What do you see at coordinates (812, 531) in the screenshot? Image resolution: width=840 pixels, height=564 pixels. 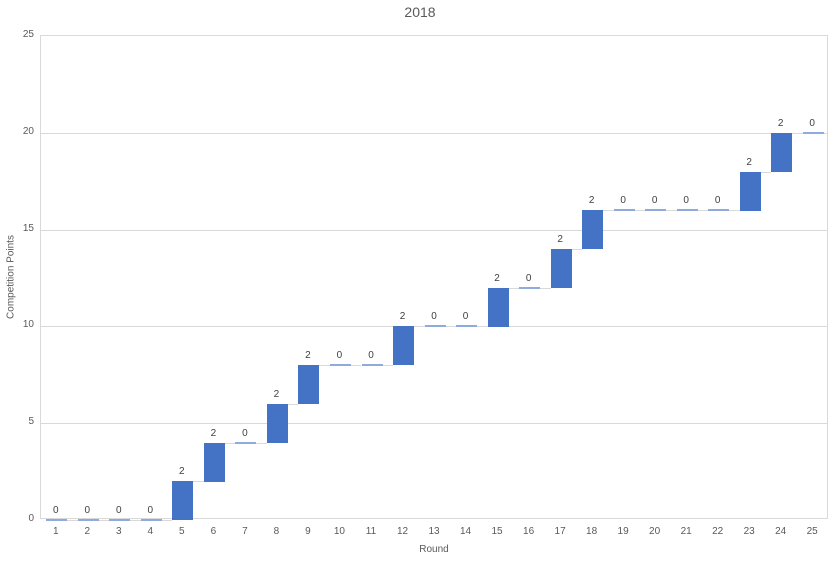 I see `x-tick-label: 25` at bounding box center [812, 531].